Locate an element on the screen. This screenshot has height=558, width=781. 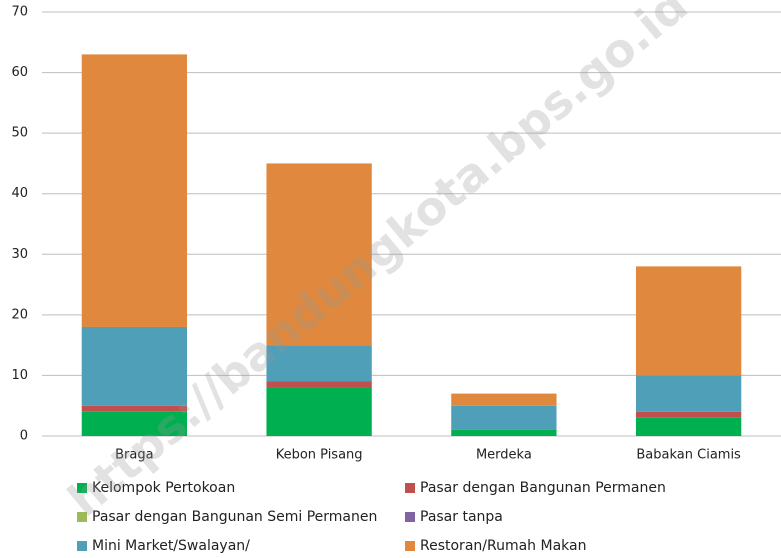
x-tick-label: Babakan Ciamis is located at coordinates (688, 455).